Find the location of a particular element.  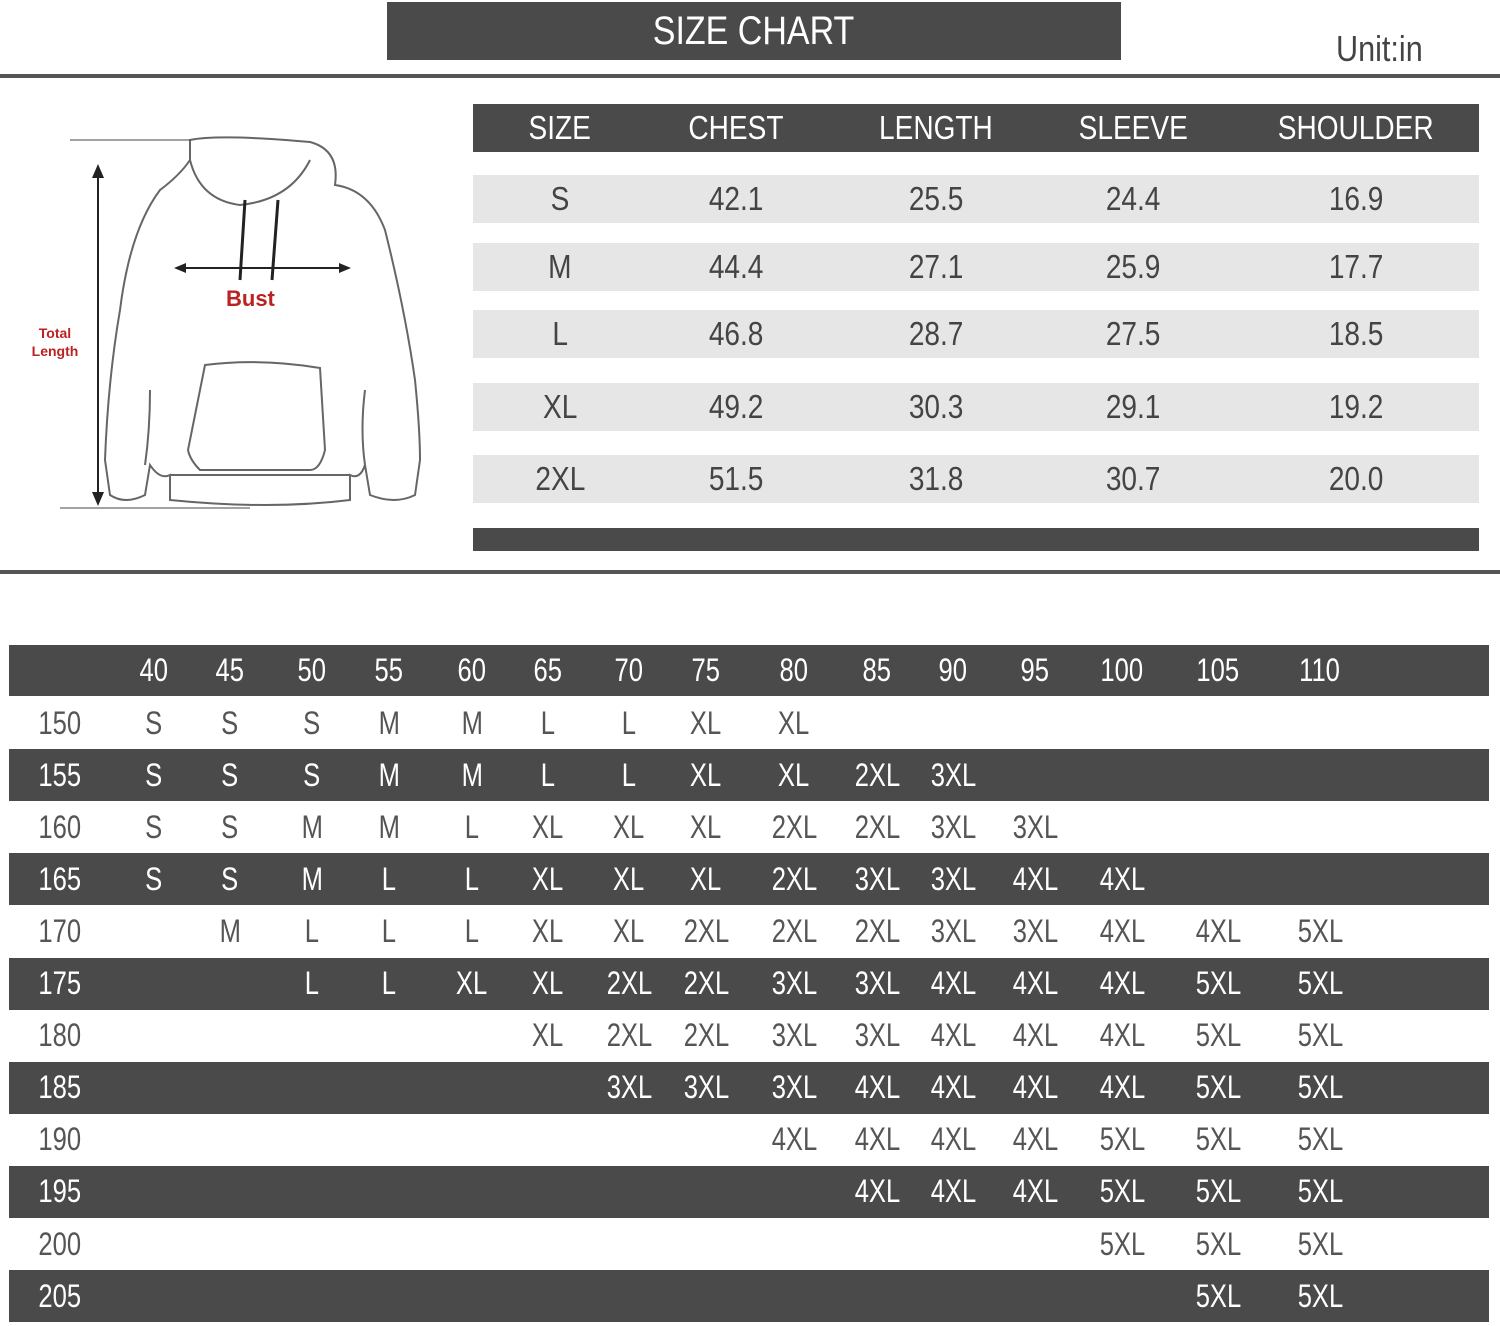

size-value: 2XL is located at coordinates (706, 1035).